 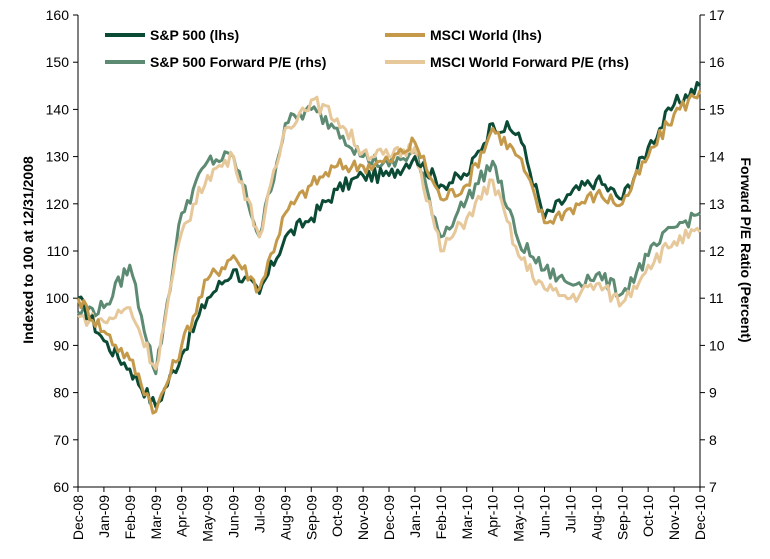 What do you see at coordinates (622, 517) in the screenshot?
I see `x-tick-label: Sep-10` at bounding box center [622, 517].